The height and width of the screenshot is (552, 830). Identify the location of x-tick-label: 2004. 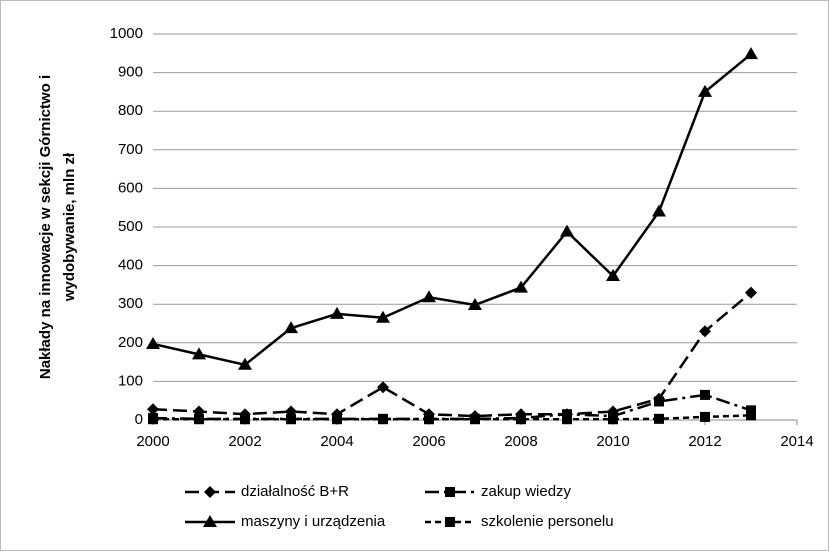
(336, 441).